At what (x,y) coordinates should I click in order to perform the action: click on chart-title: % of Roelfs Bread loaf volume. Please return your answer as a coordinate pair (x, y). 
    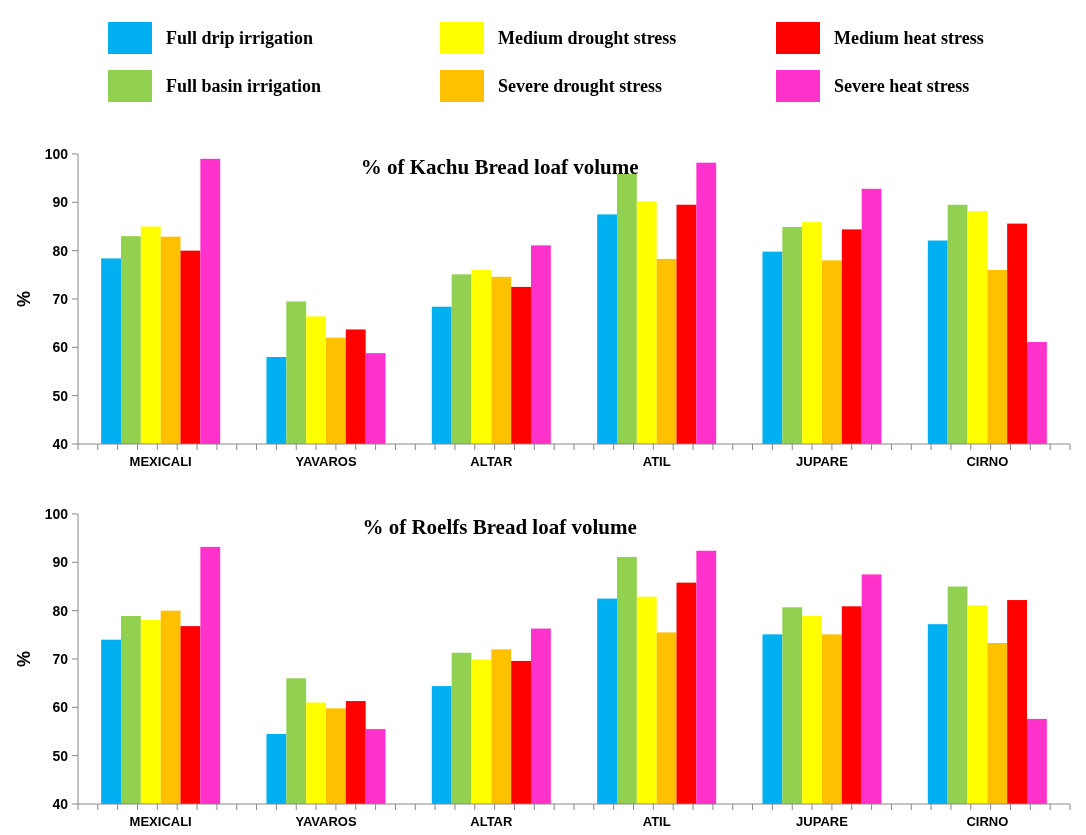
    Looking at the image, I should click on (499, 527).